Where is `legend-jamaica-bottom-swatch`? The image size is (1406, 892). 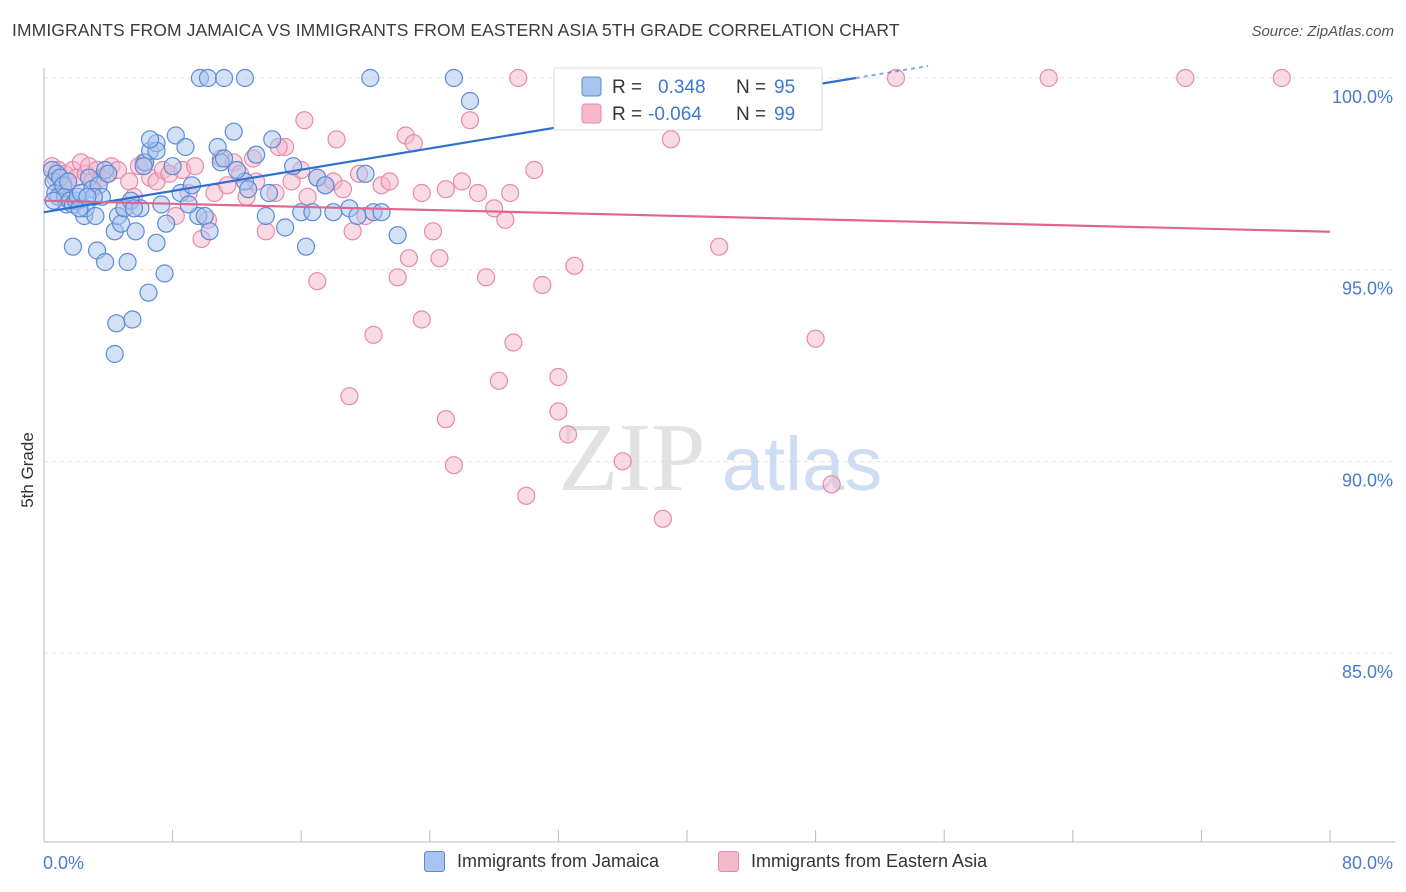
legend-jamaica-bottom-swatch is located at coordinates (434, 861).